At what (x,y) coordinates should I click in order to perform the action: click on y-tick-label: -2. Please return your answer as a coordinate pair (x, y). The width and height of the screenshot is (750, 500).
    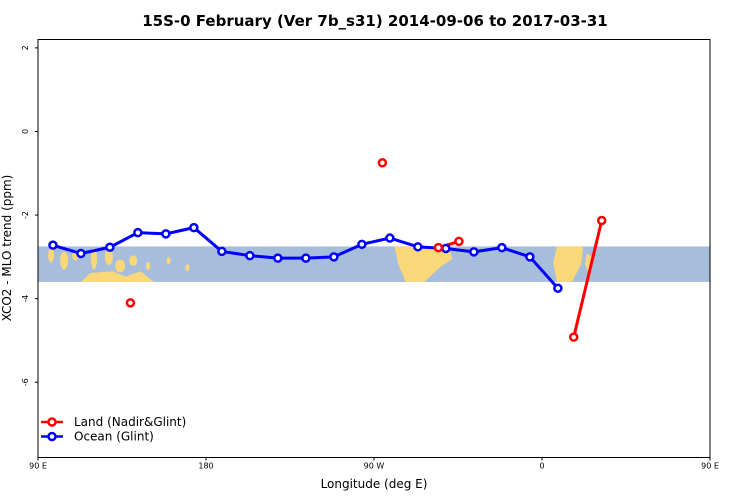
    Looking at the image, I should click on (25, 215).